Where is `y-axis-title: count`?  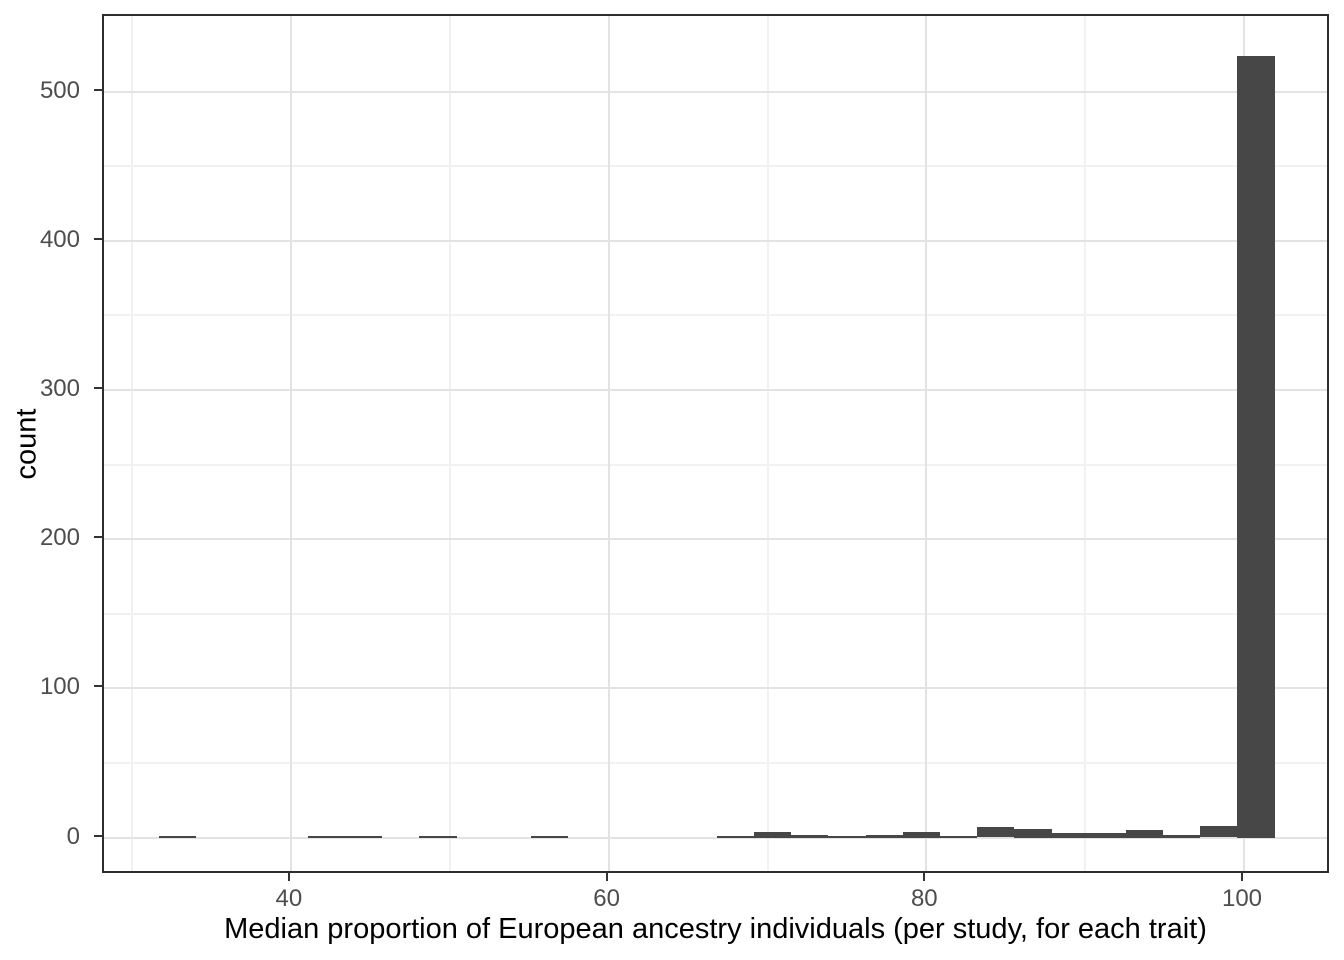
y-axis-title: count is located at coordinates (26, 443).